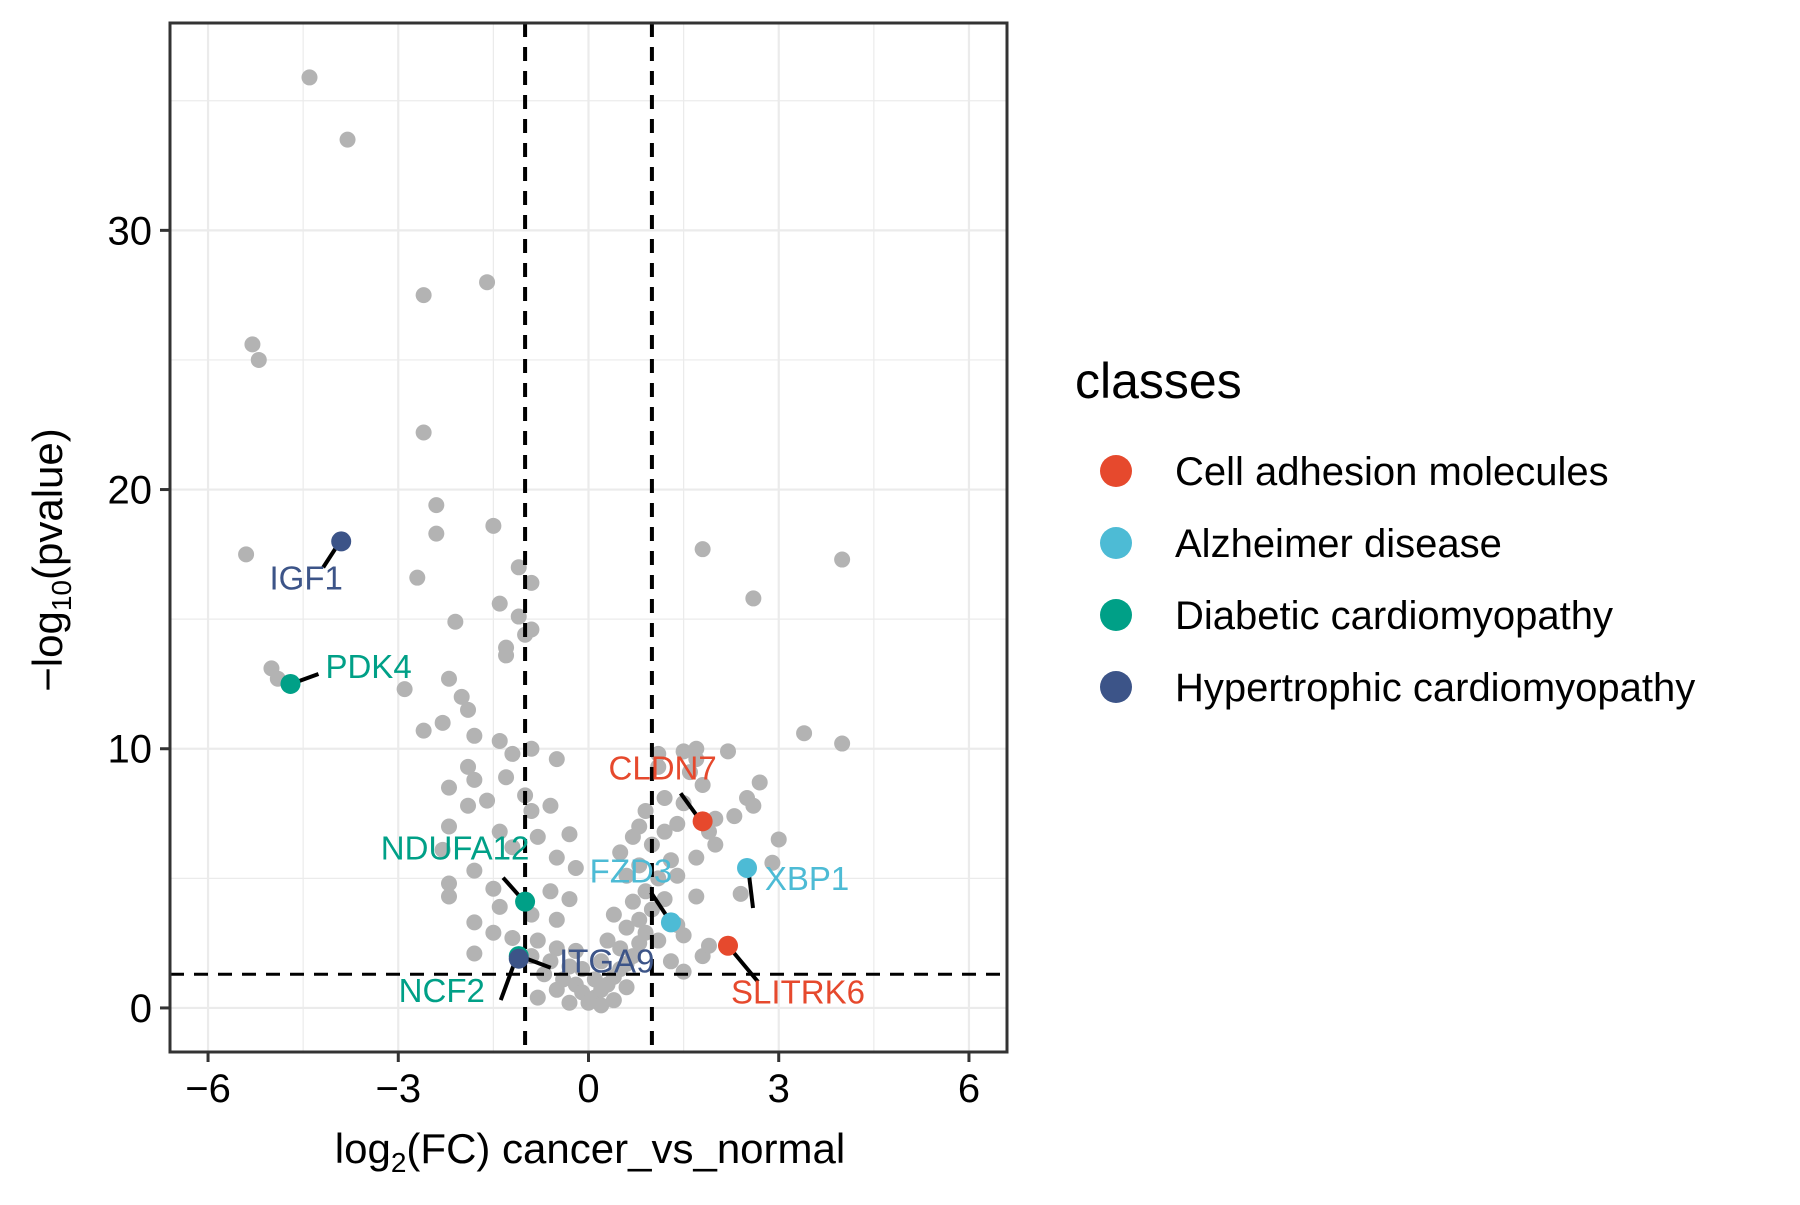 The height and width of the screenshot is (1205, 1800). Describe the element at coordinates (47, 651) in the screenshot. I see `y-axis-title-prefix: −log` at that location.